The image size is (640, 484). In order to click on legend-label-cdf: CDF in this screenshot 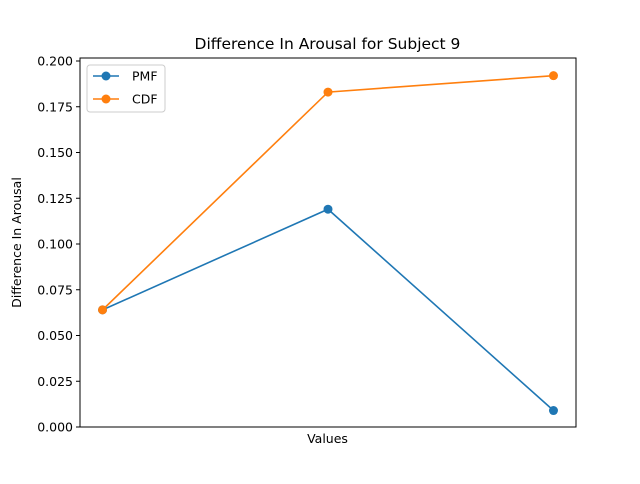, I will do `click(145, 99)`.